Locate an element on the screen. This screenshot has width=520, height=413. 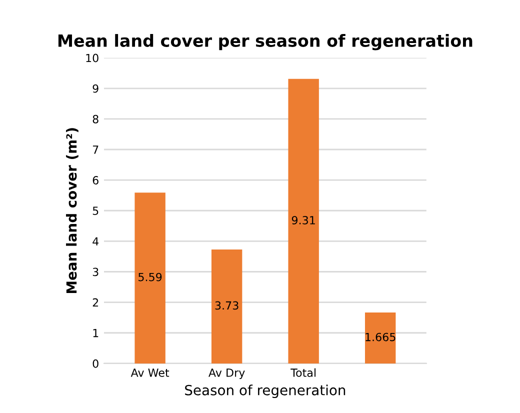
data-label: 9.31 is located at coordinates (303, 220).